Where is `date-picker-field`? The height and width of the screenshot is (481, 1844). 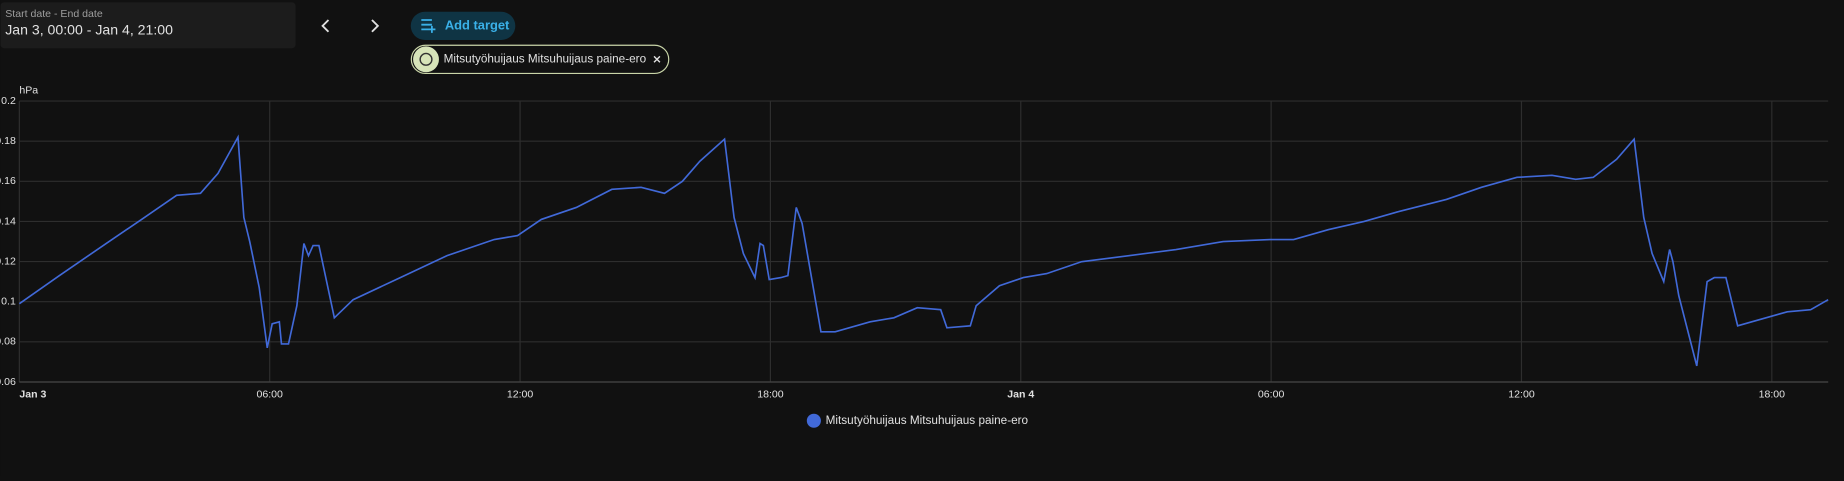 date-picker-field is located at coordinates (148, 25).